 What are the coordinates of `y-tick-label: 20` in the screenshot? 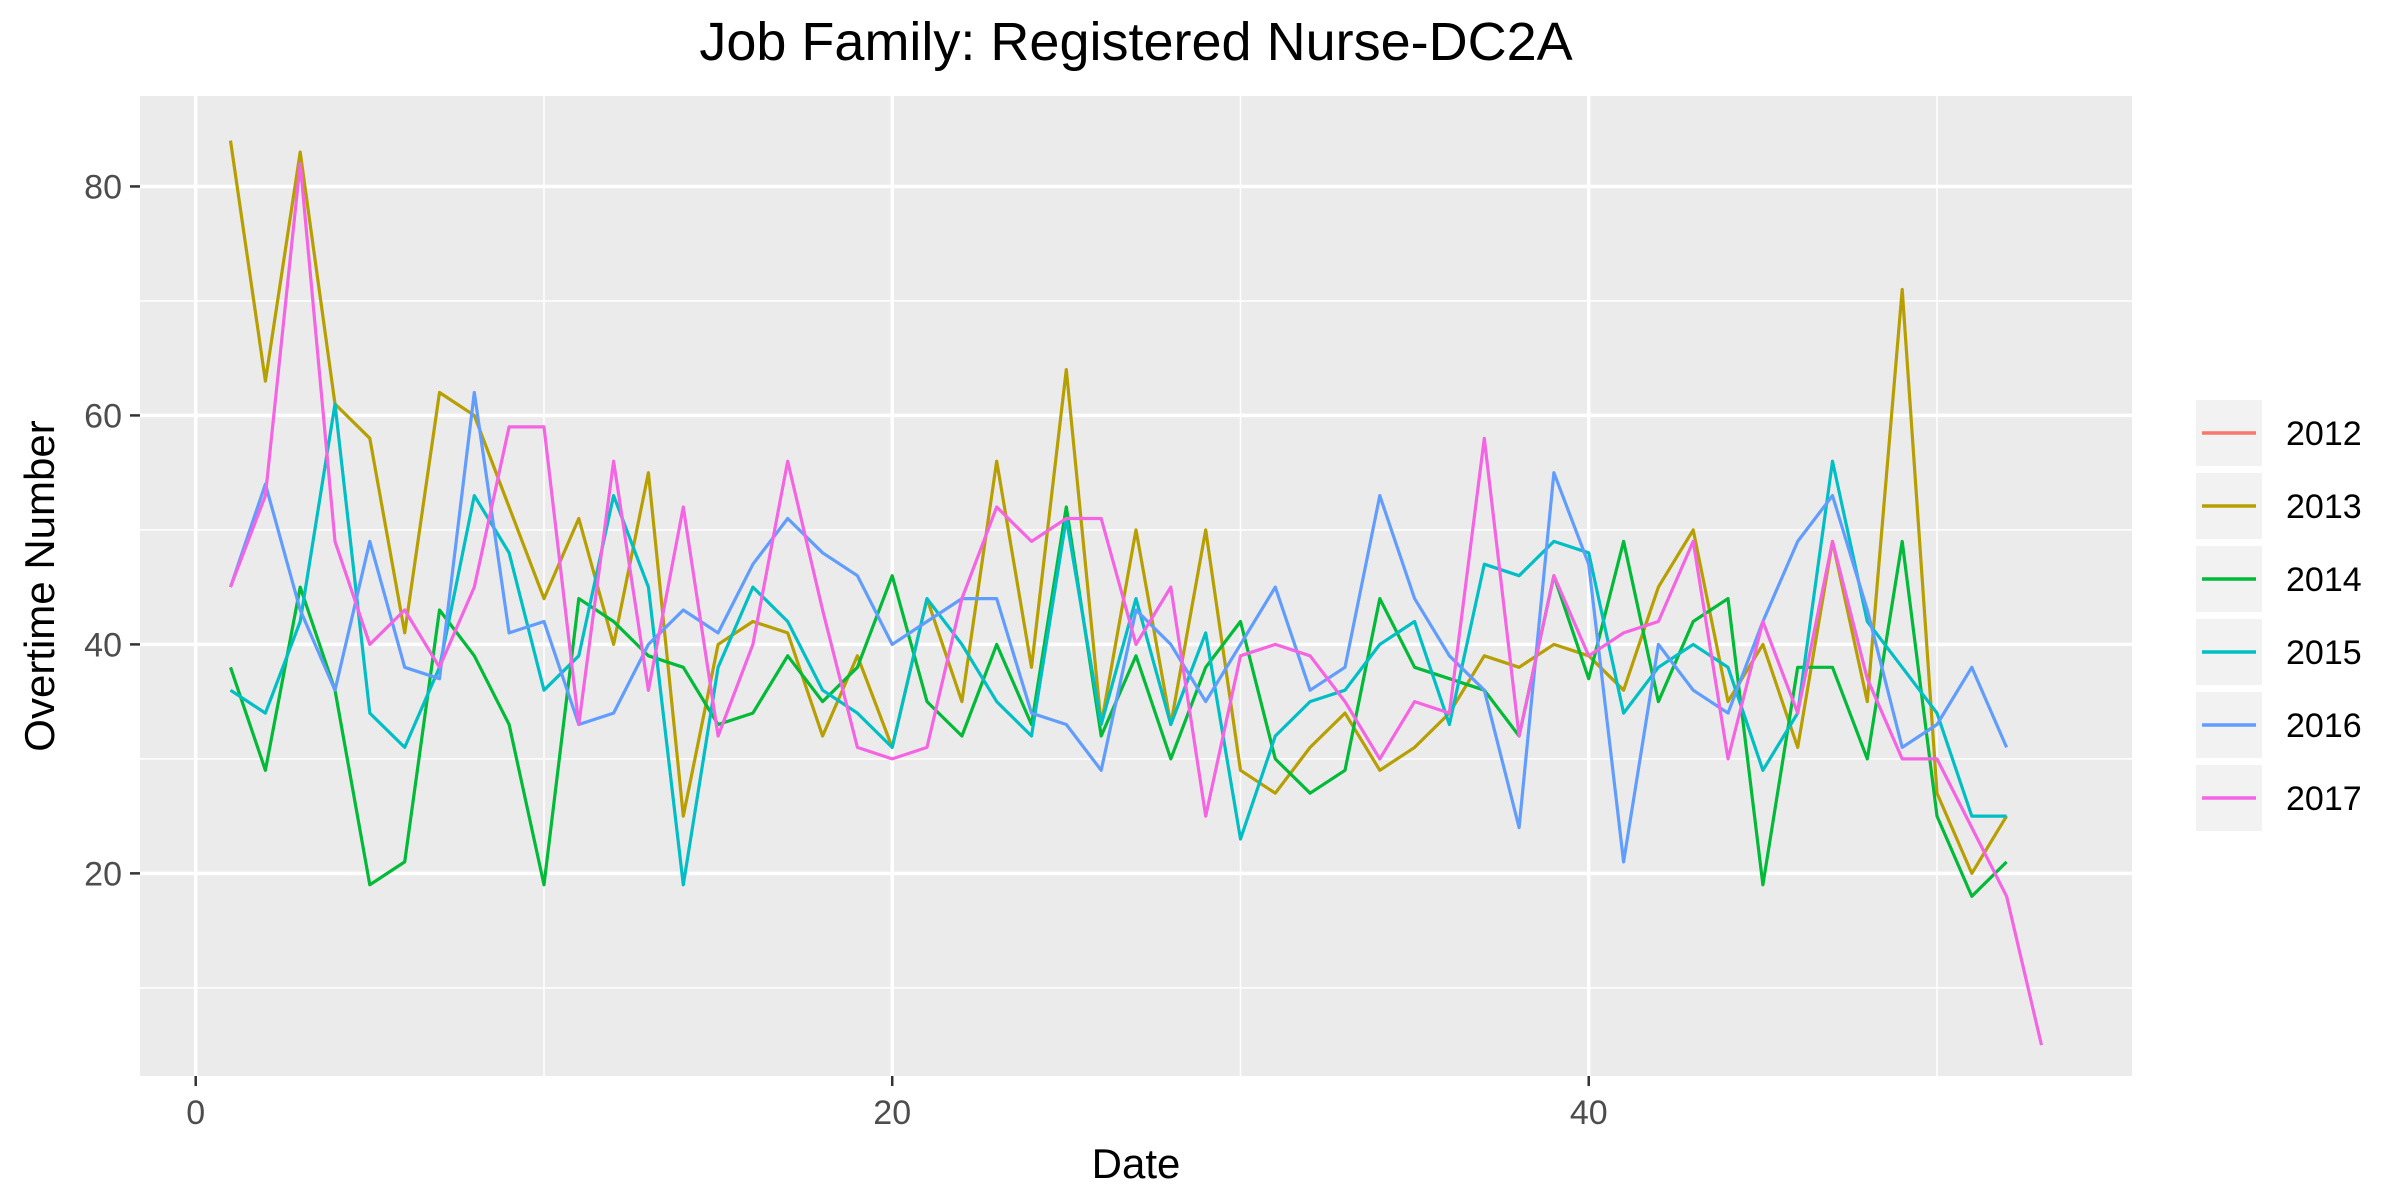 It's located at (103, 874).